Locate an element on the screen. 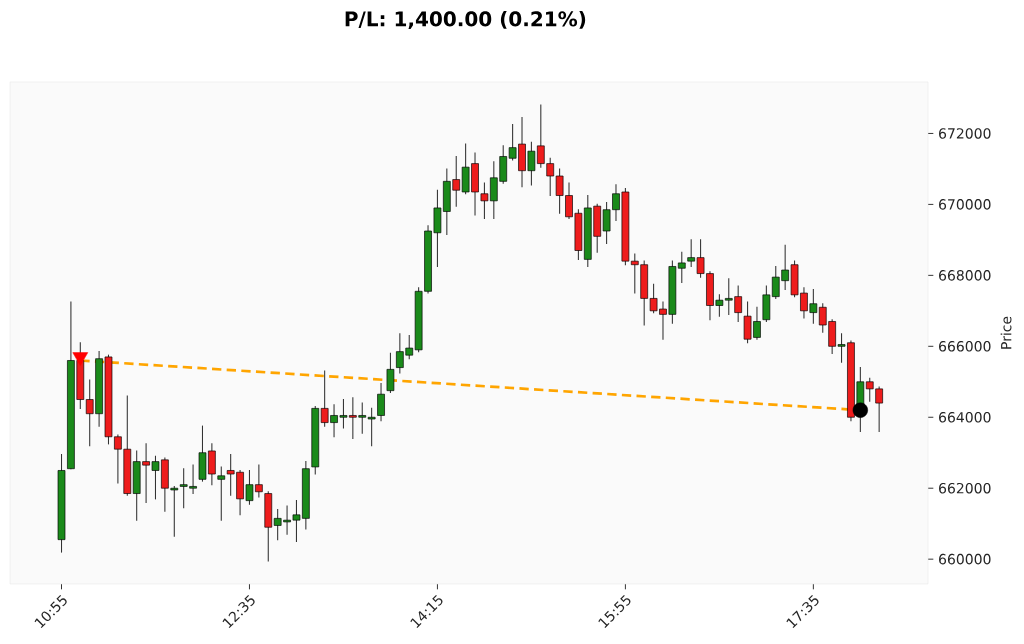  y-axis-title: Price is located at coordinates (1006, 332).